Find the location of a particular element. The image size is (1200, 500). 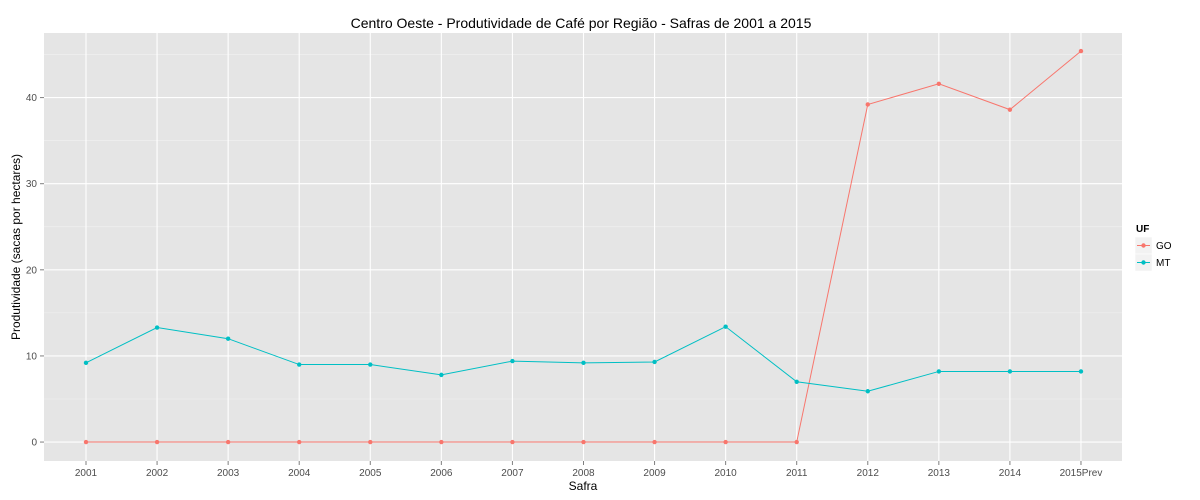

x-tick-label: 2012 is located at coordinates (868, 473).